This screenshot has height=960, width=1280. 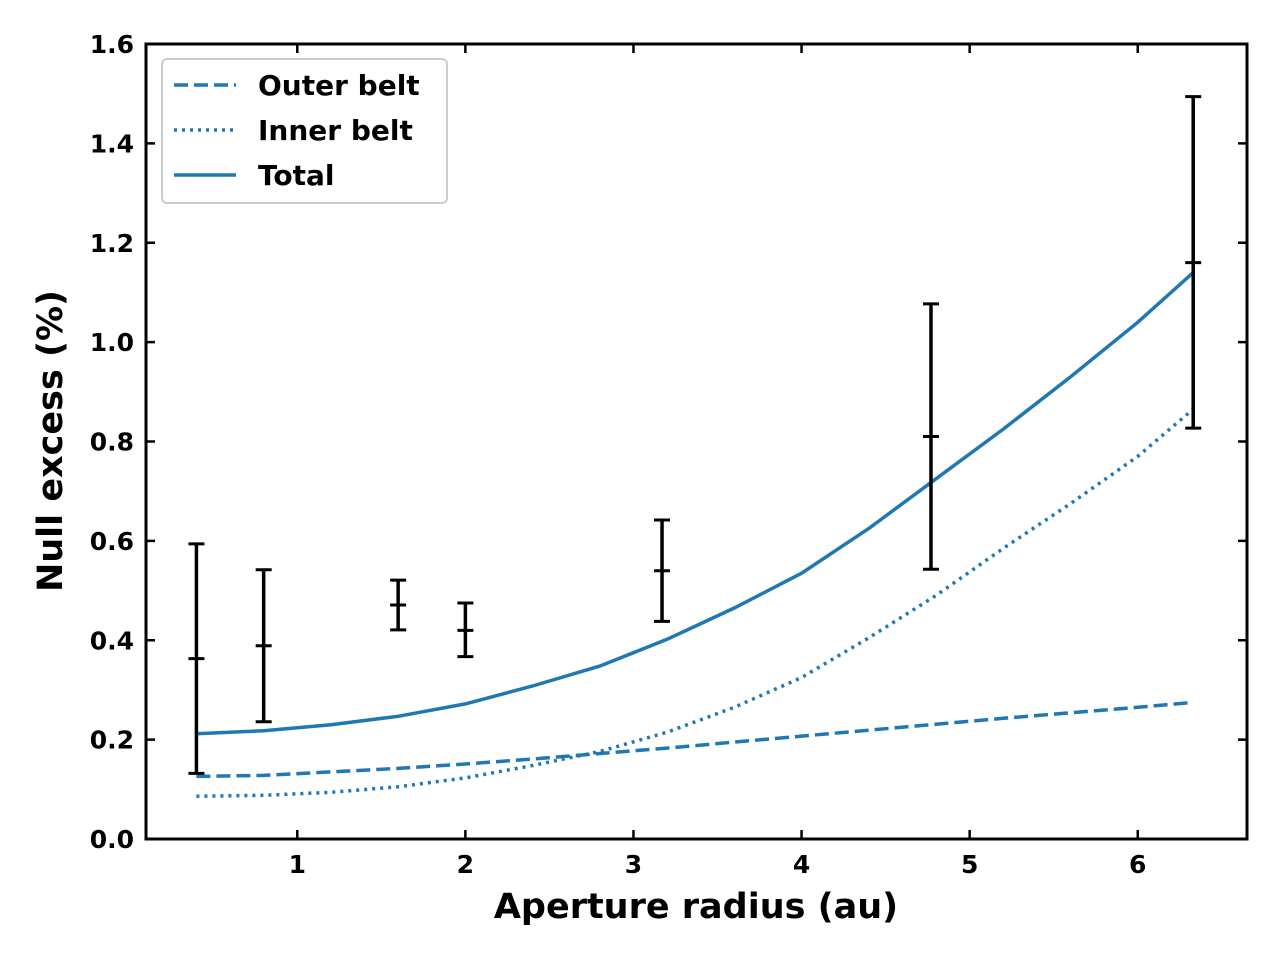 What do you see at coordinates (695, 739) in the screenshot?
I see `series-line-outer-belt` at bounding box center [695, 739].